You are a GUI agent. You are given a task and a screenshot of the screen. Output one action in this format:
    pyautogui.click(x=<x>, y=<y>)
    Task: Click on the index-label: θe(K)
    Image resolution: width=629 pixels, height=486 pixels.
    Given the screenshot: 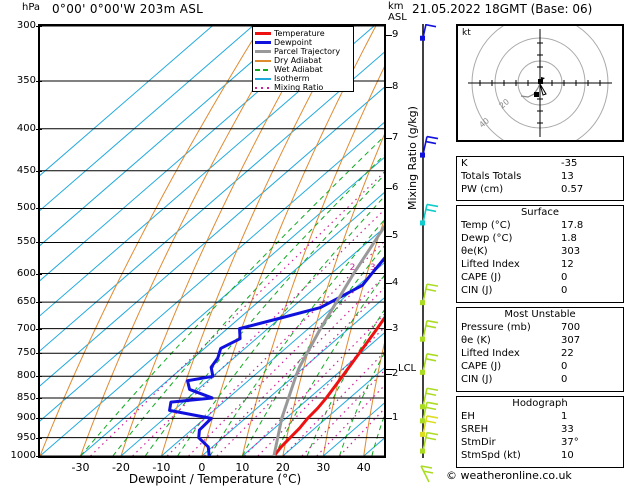 What is the action you would take?
    pyautogui.click(x=474, y=251)
    